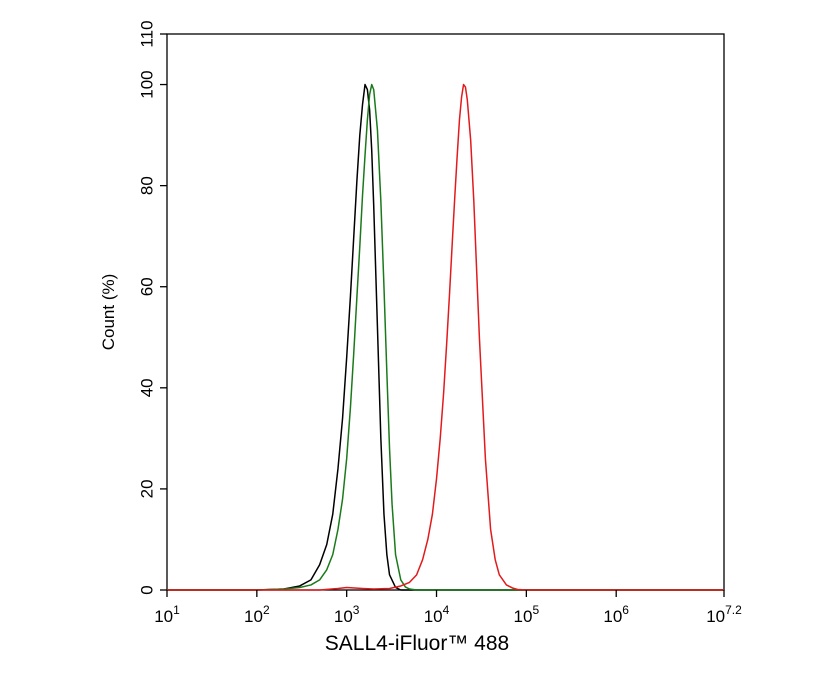 The width and height of the screenshot is (835, 673). Describe the element at coordinates (356, 610) in the screenshot. I see `x-tick-exponent: 3` at that location.